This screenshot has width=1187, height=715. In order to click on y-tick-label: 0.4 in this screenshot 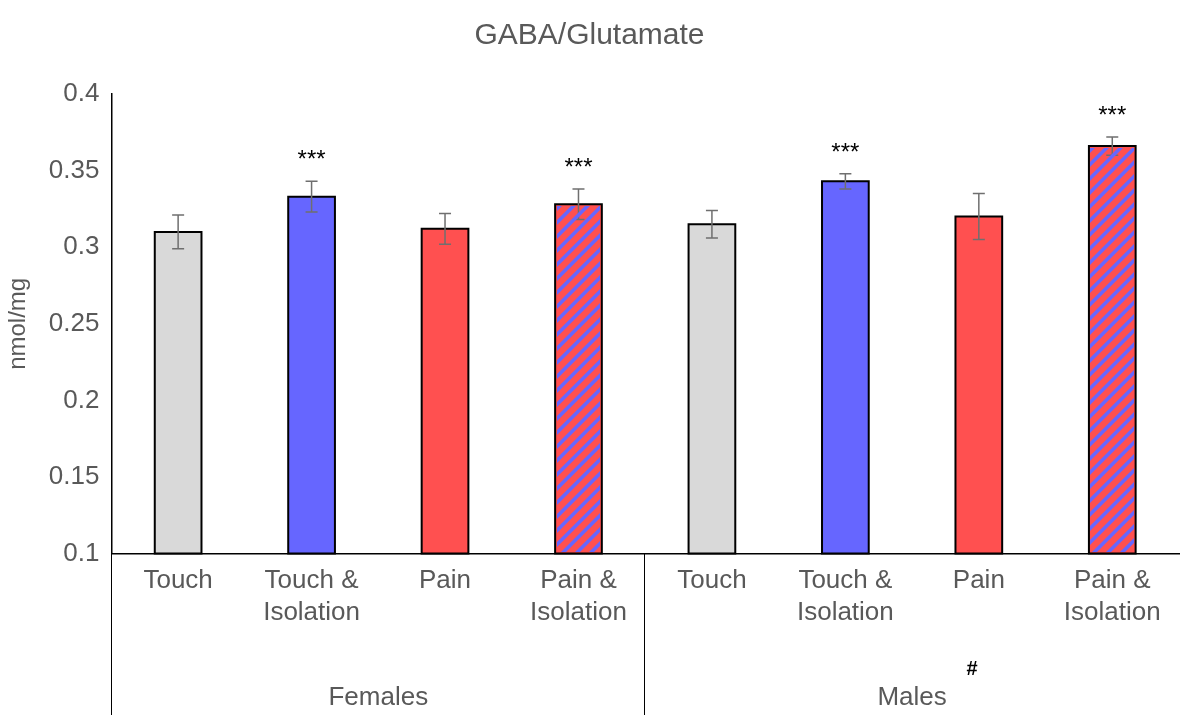, I will do `click(81, 92)`.